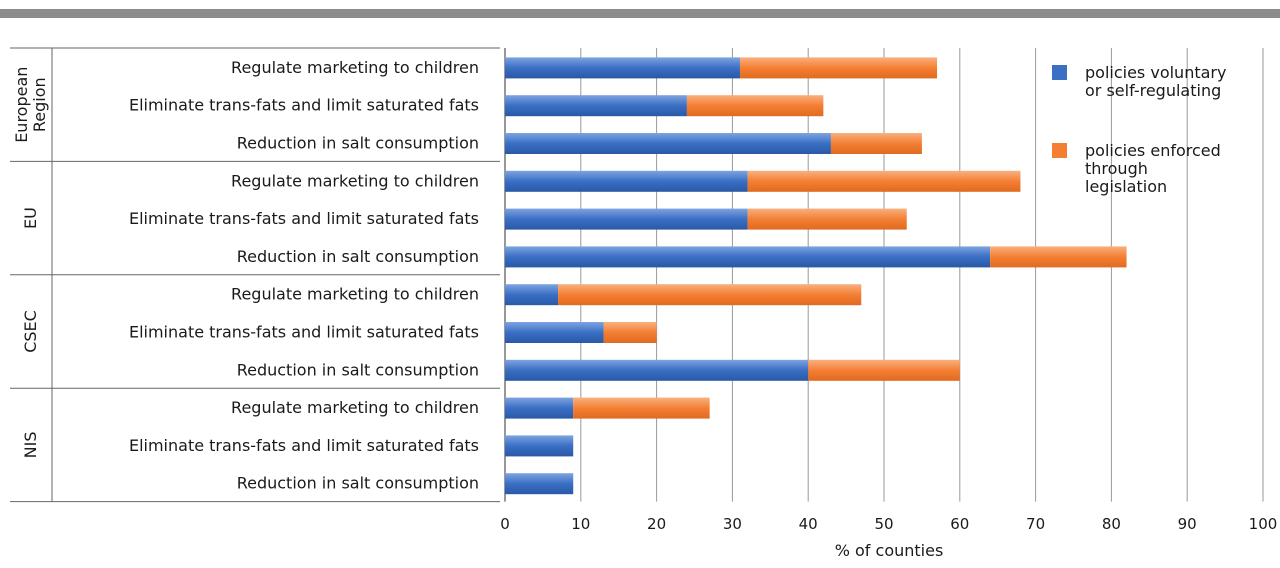 The image size is (1280, 568). I want to click on legend-label: policies voluntary, so click(1155, 72).